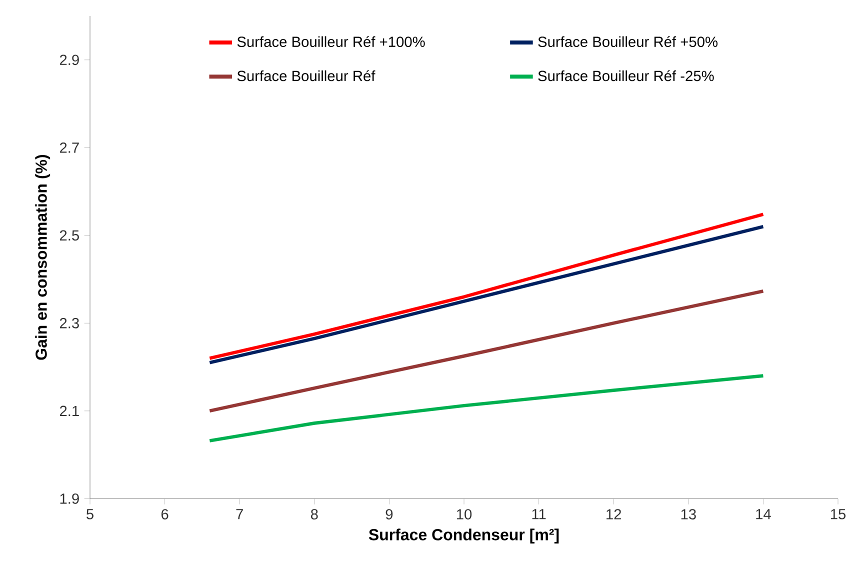 The height and width of the screenshot is (561, 848). Describe the element at coordinates (69, 498) in the screenshot. I see `y-tick-label: 1.9` at that location.